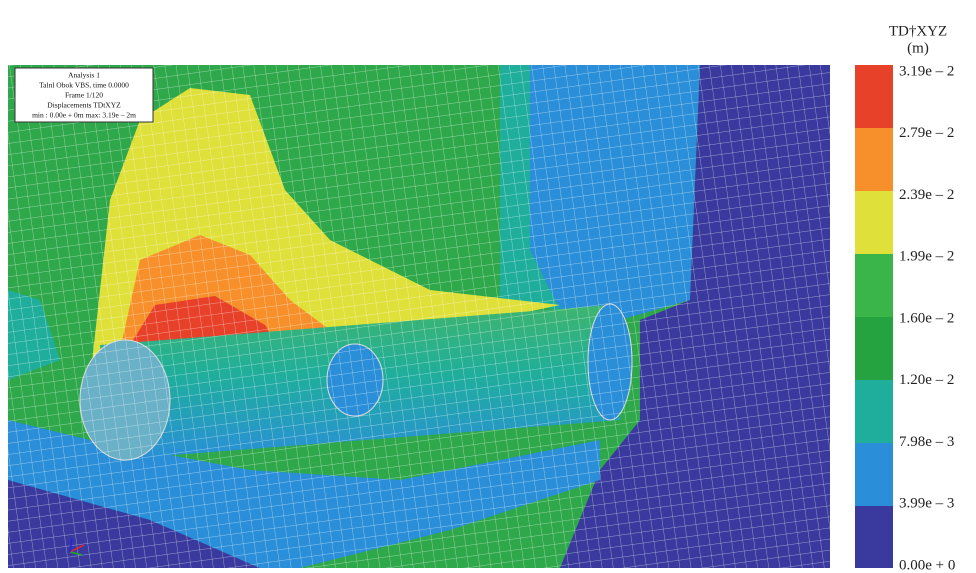 This screenshot has width=976, height=573. What do you see at coordinates (926, 504) in the screenshot?
I see `colorbar-label: 3.99e – 3` at bounding box center [926, 504].